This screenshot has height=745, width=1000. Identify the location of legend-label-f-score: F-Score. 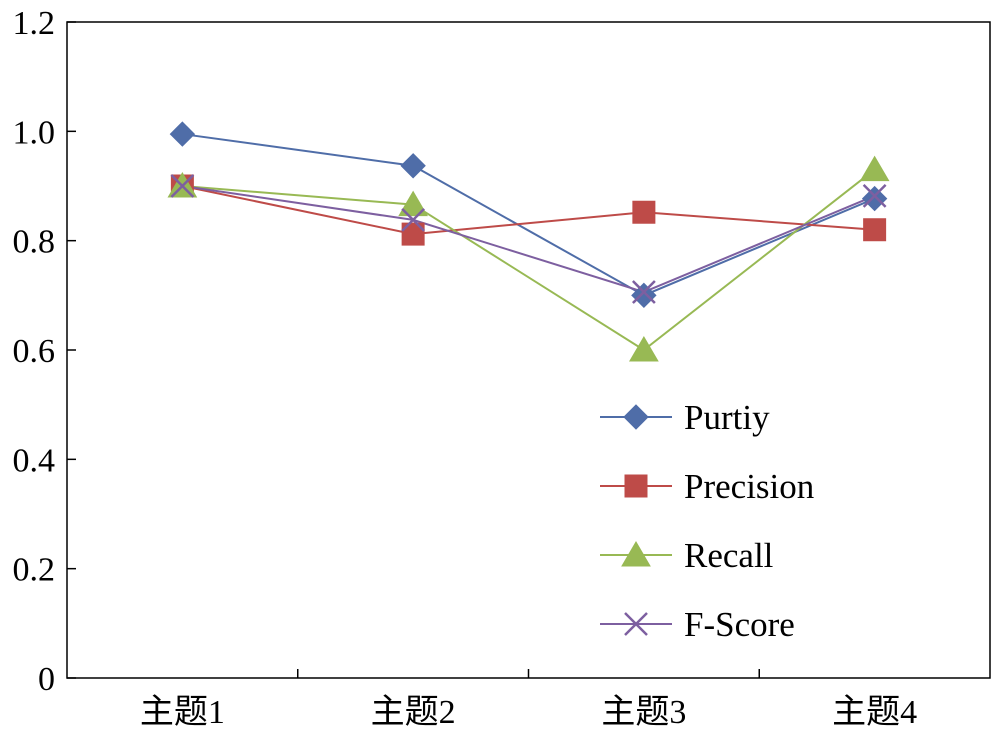
(739, 624).